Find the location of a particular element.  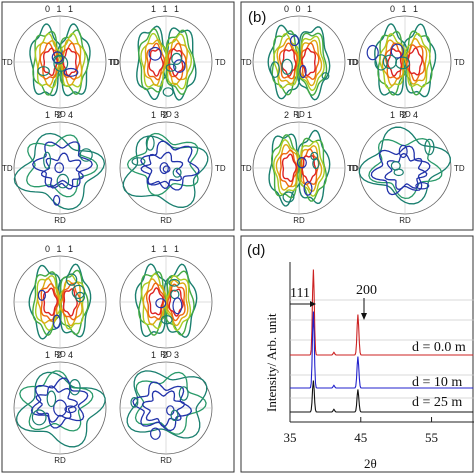

peak-arrow-200-head is located at coordinates (364, 316).